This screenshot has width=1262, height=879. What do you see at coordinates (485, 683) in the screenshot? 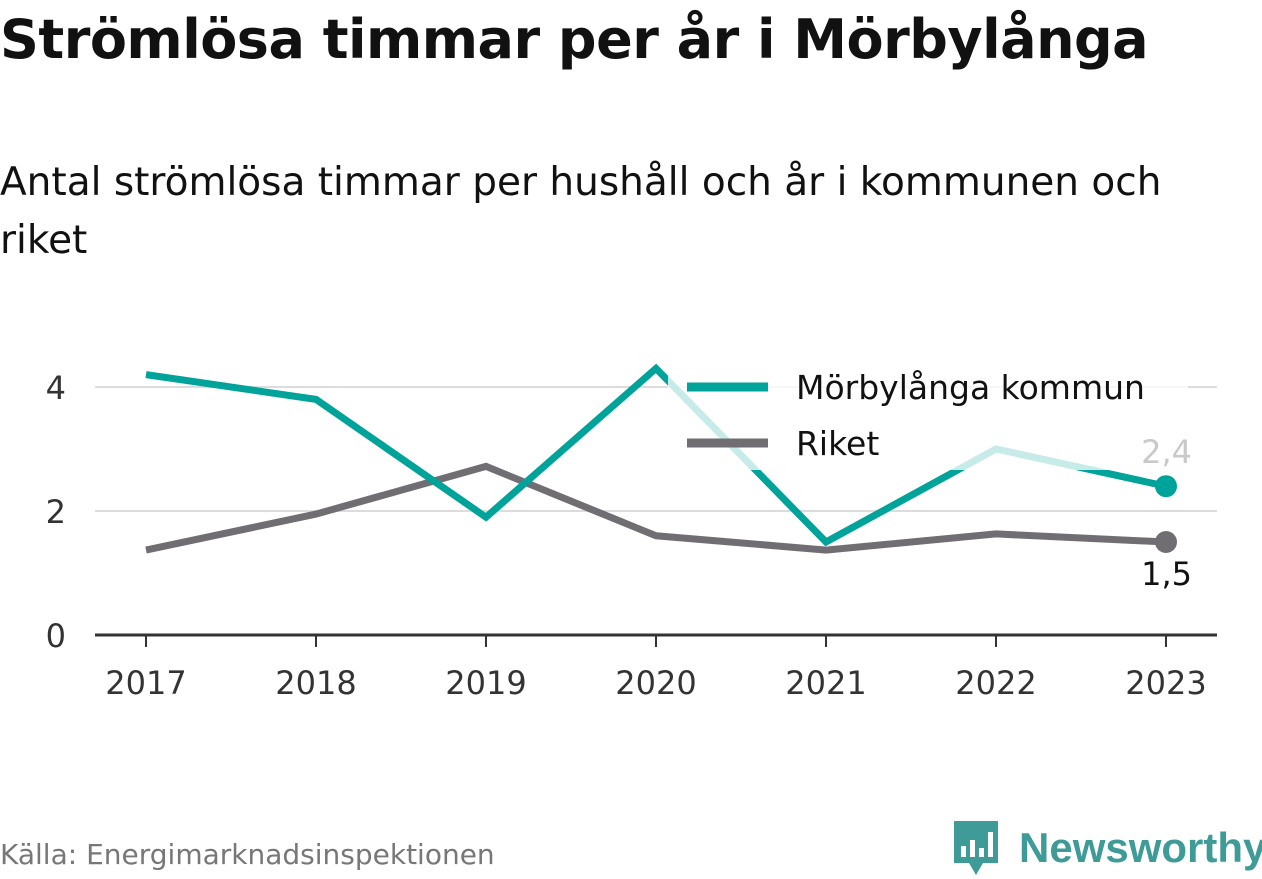
I see `x-tick-label: 2019` at bounding box center [485, 683].